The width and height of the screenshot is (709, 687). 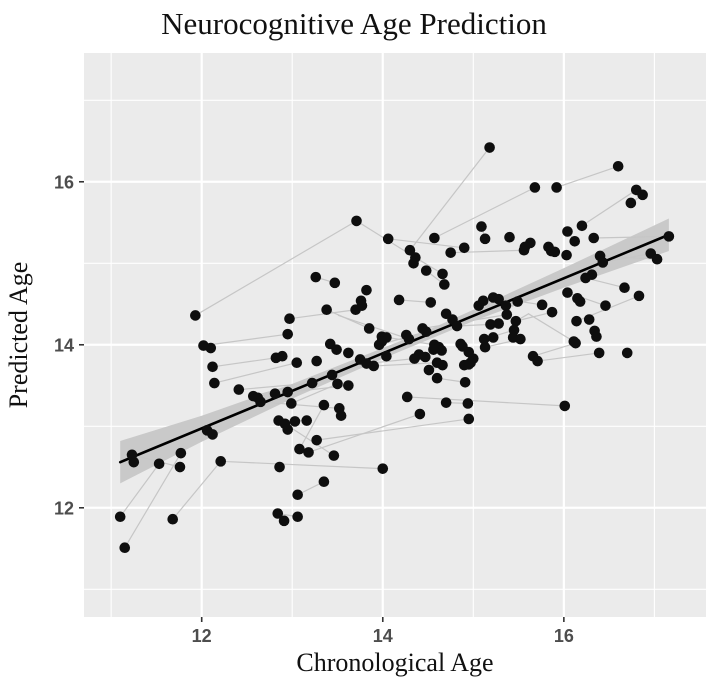 I want to click on y-axis-title: Predicted Age, so click(x=18, y=335).